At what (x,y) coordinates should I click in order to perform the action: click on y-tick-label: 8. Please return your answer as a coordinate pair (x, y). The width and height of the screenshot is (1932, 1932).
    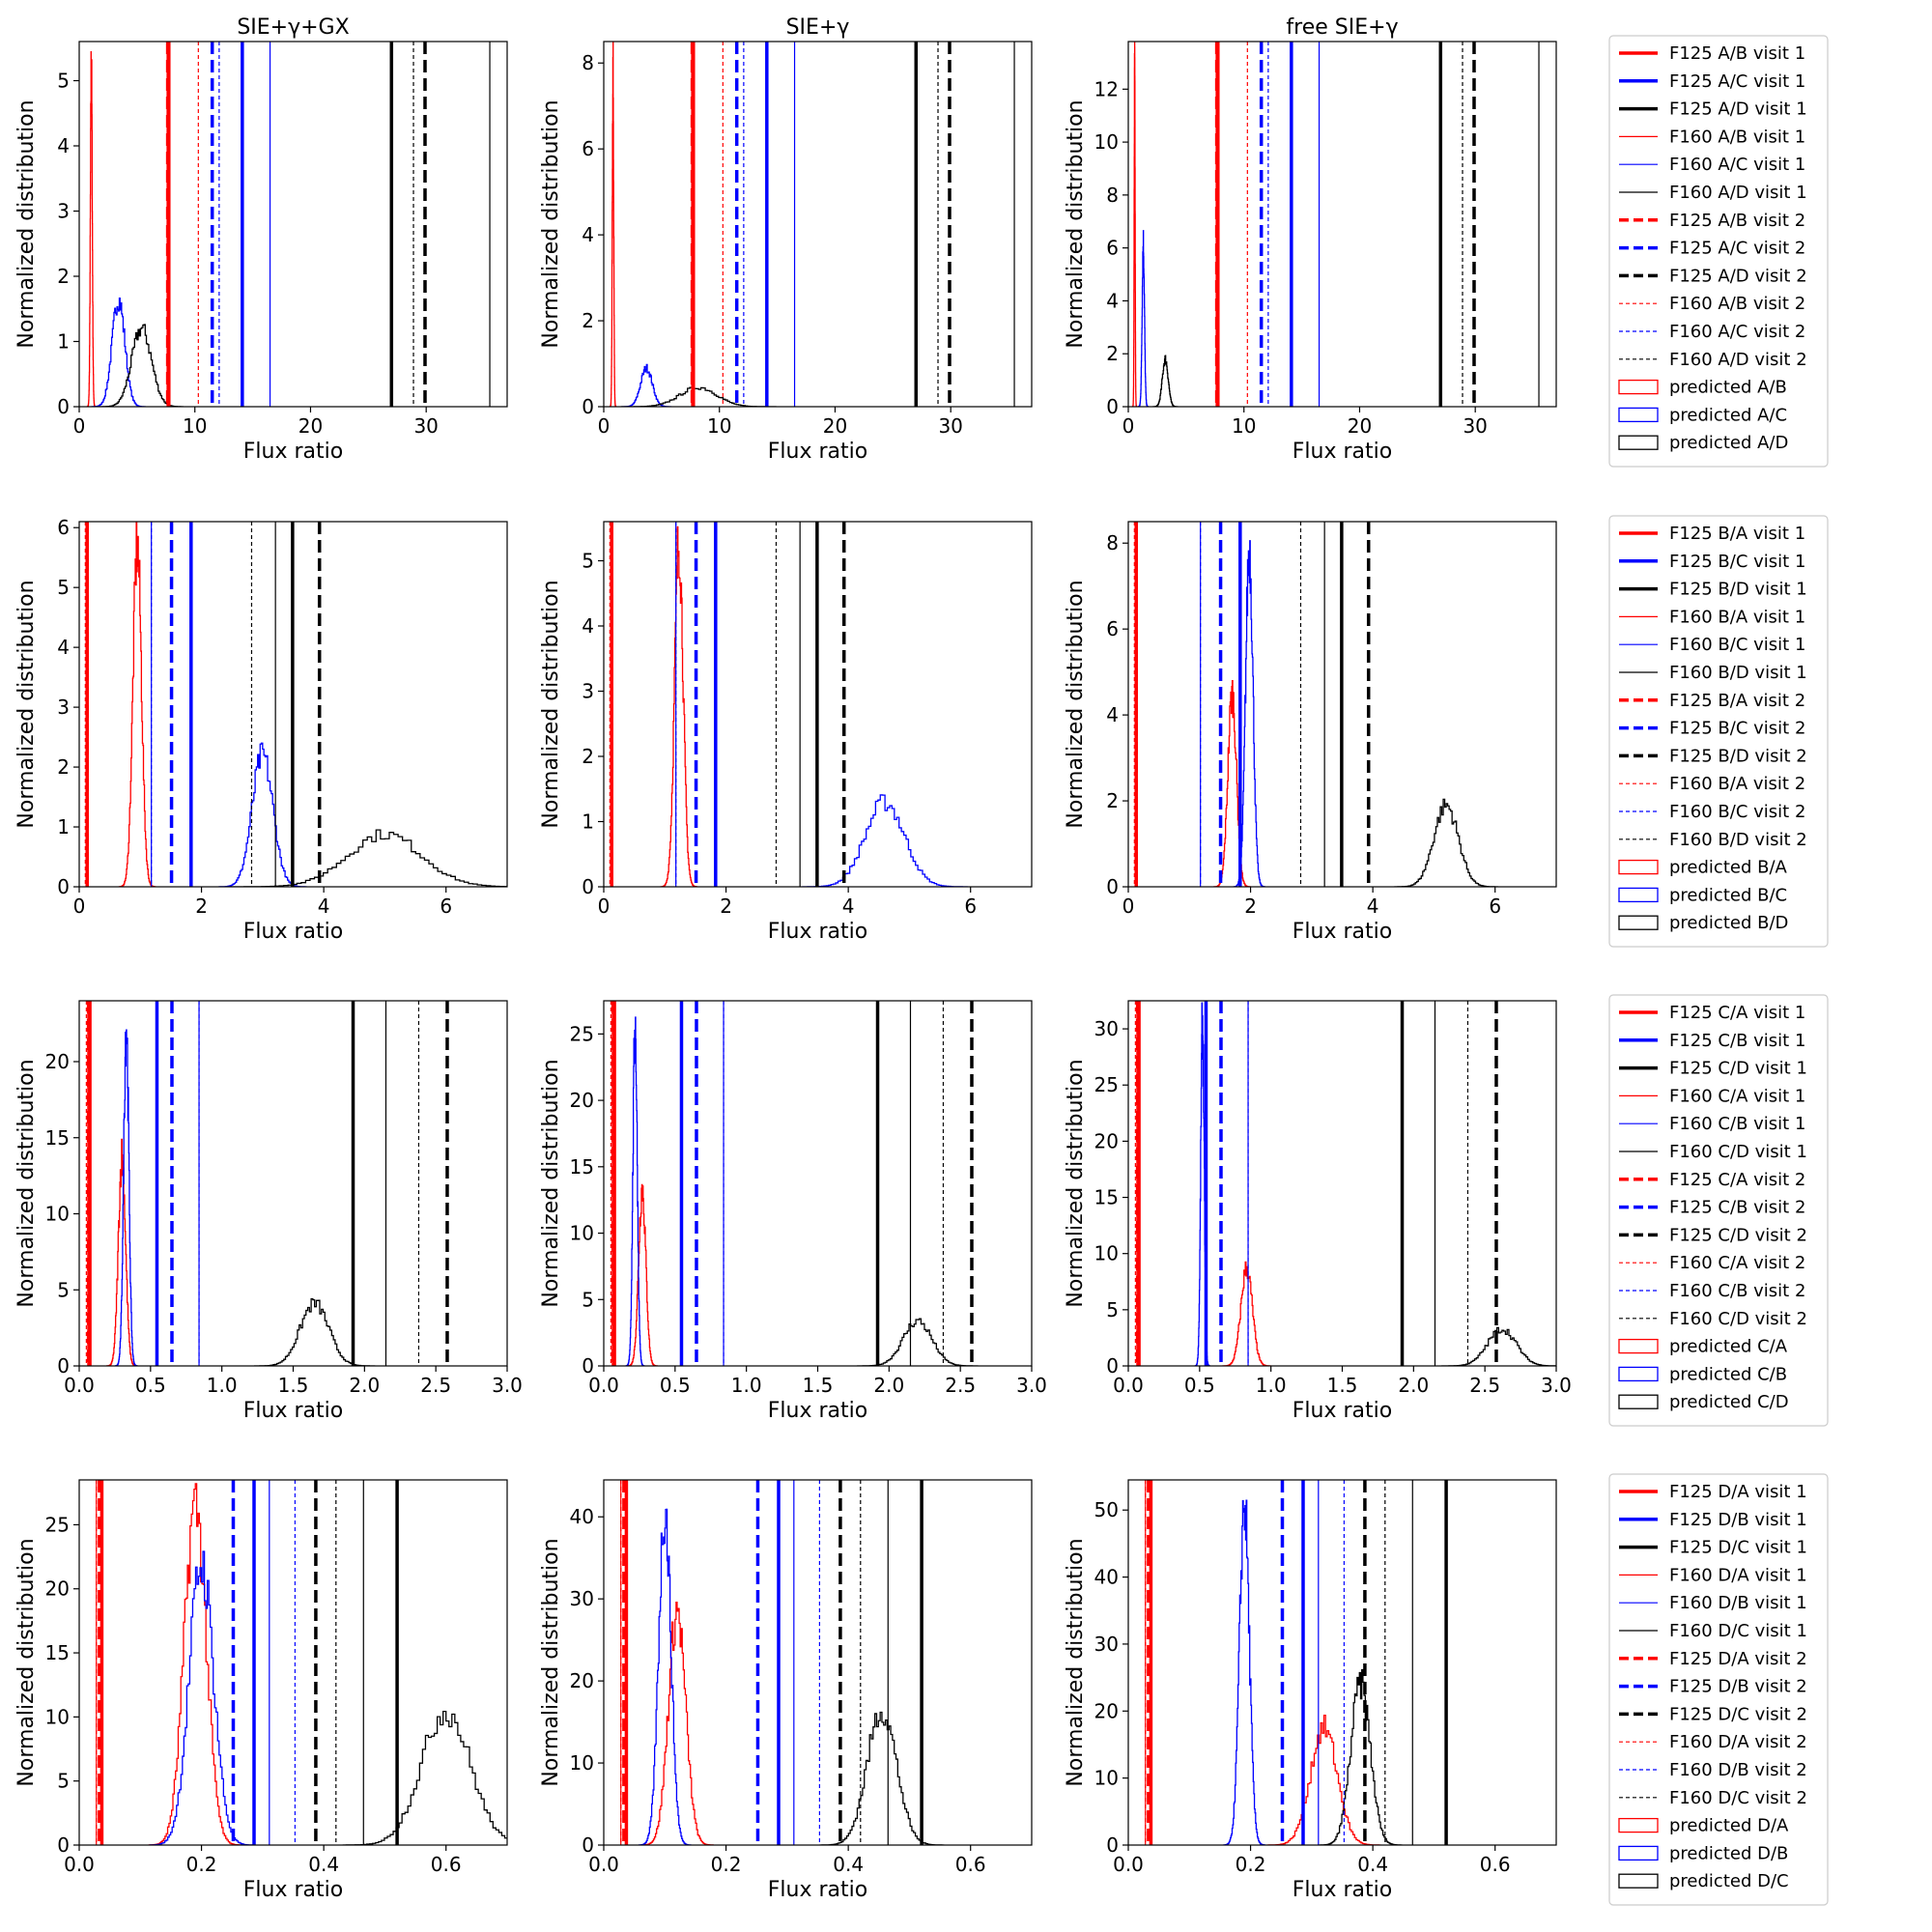
    Looking at the image, I should click on (1112, 195).